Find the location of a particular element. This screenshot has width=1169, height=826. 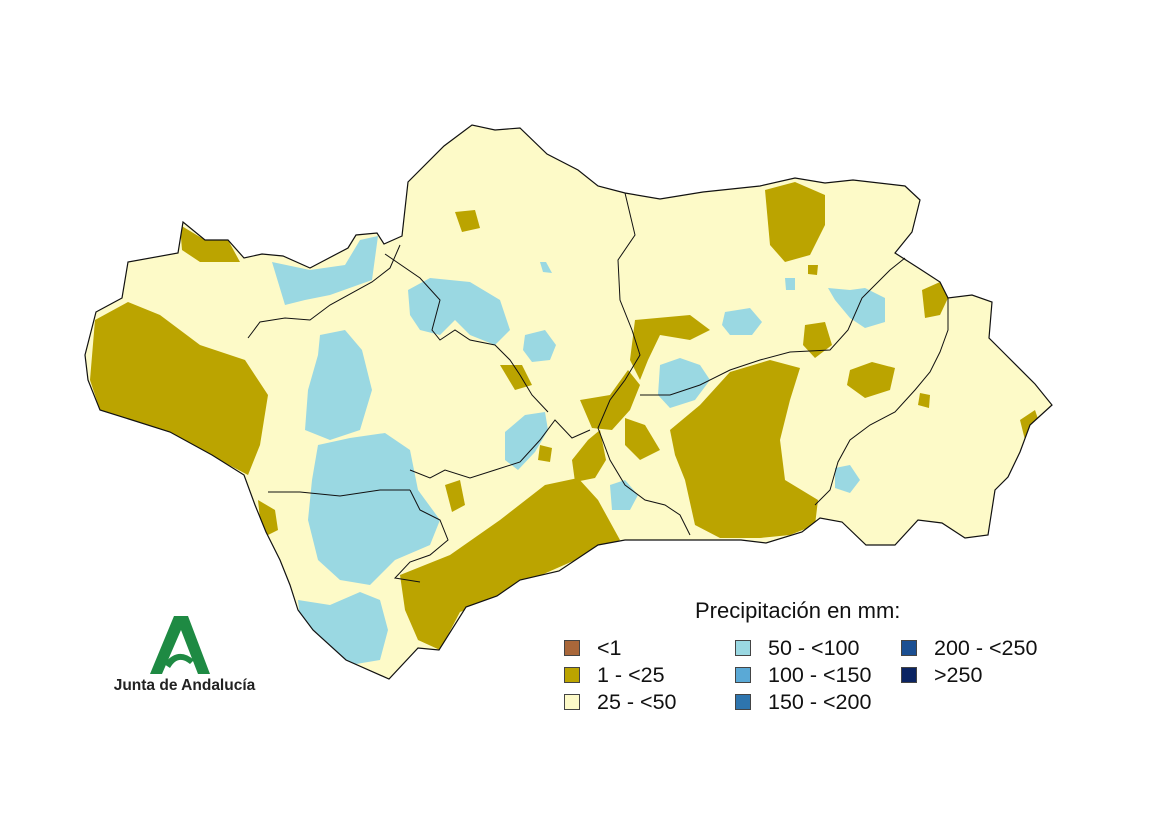

legend-item: 150 - <200 is located at coordinates (803, 702).